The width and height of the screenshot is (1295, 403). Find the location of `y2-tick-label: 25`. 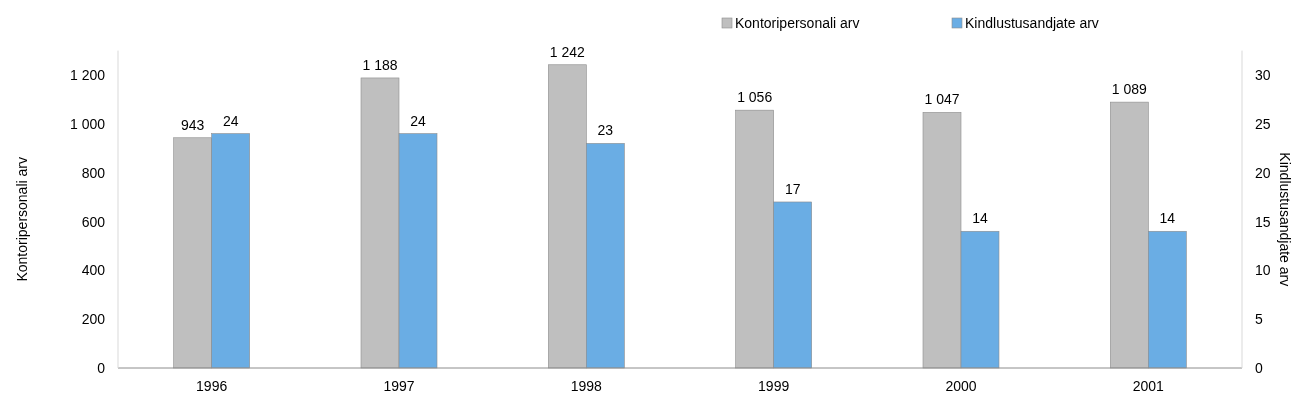

y2-tick-label: 25 is located at coordinates (1263, 123).